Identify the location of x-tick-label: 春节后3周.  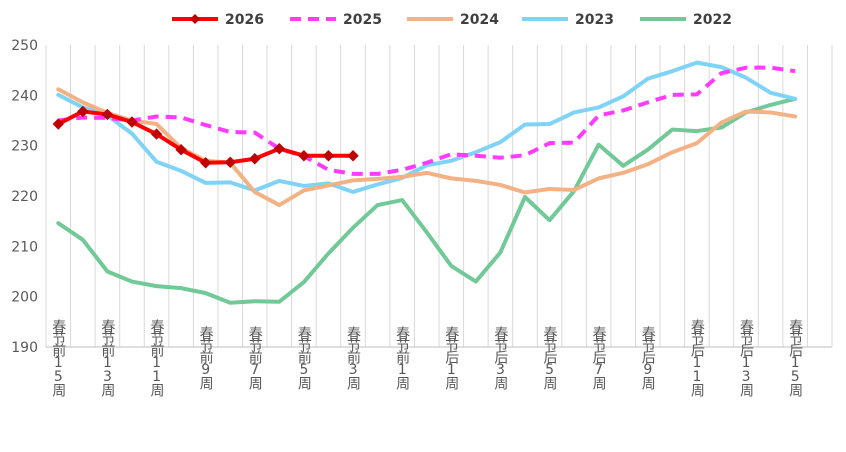
(500, 358).